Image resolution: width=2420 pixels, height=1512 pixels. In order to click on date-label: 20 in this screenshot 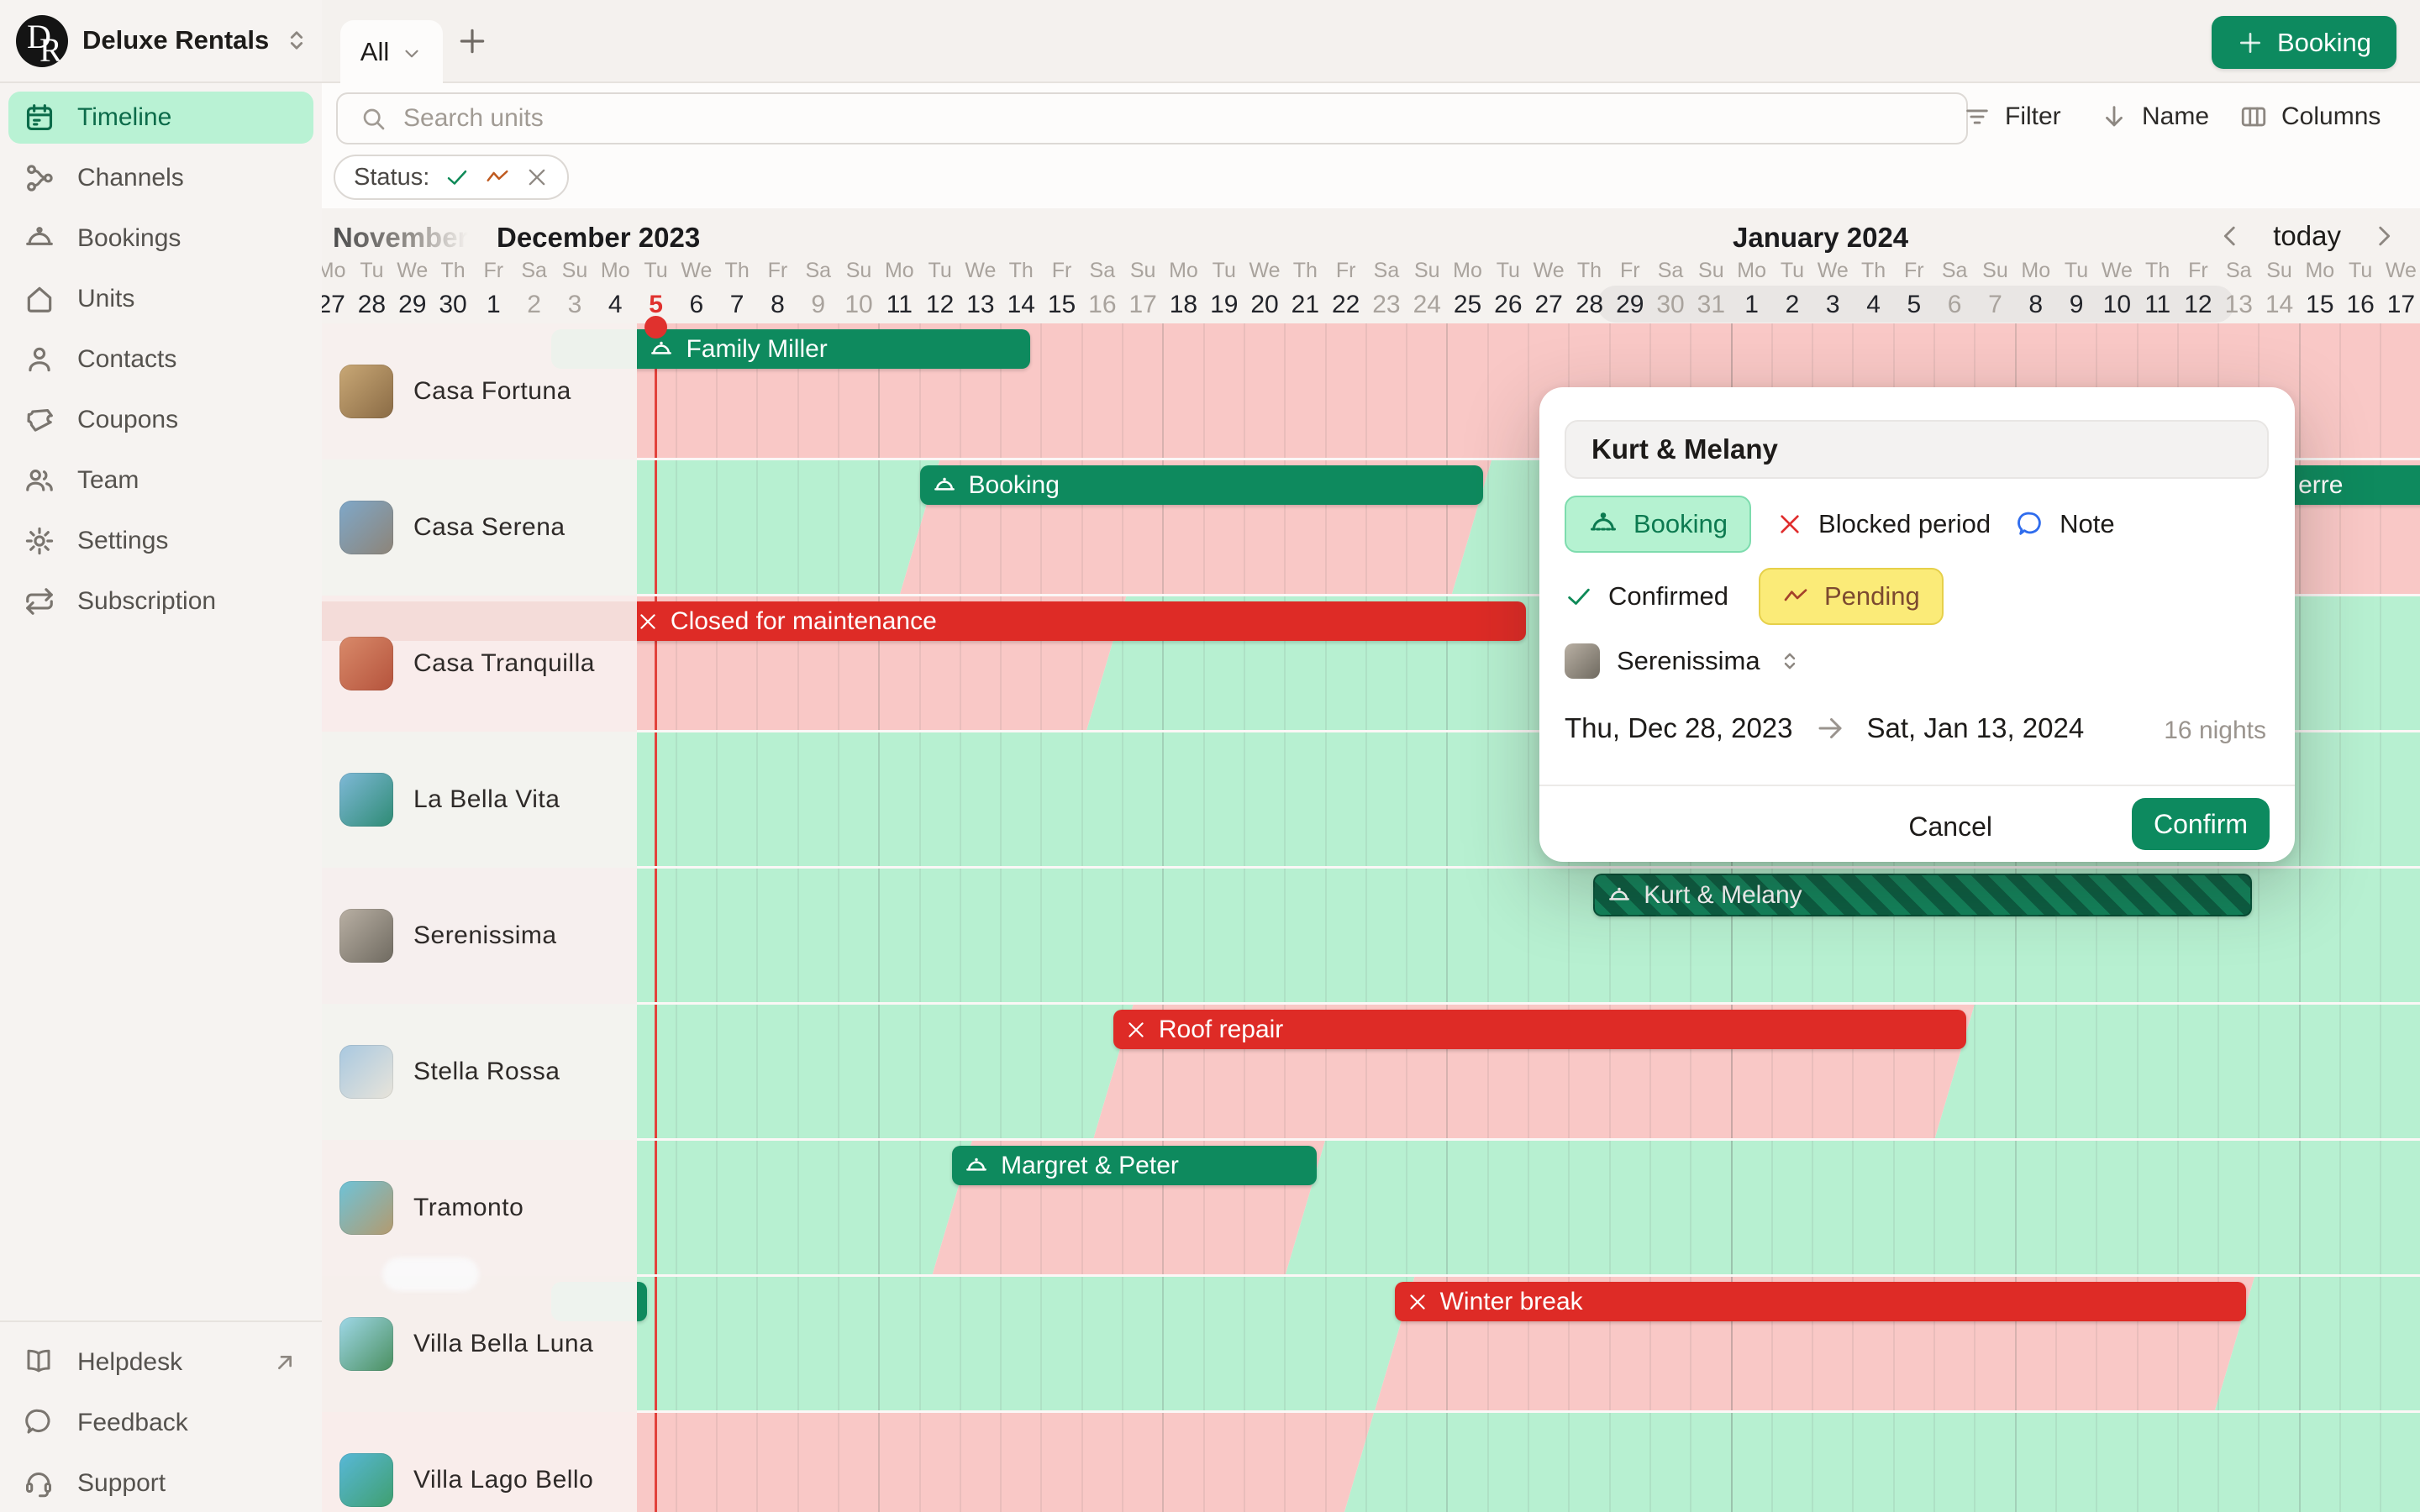, I will do `click(1264, 304)`.